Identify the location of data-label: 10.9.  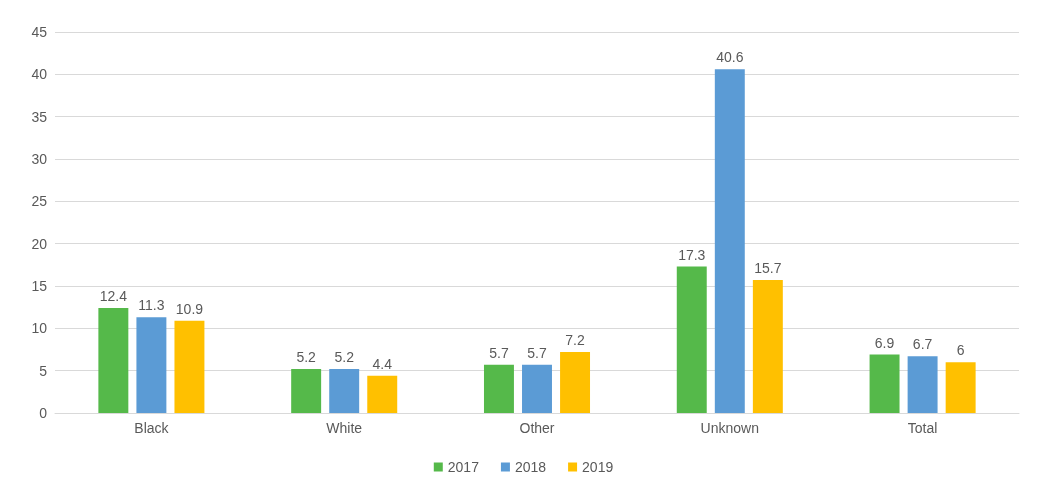
(189, 308).